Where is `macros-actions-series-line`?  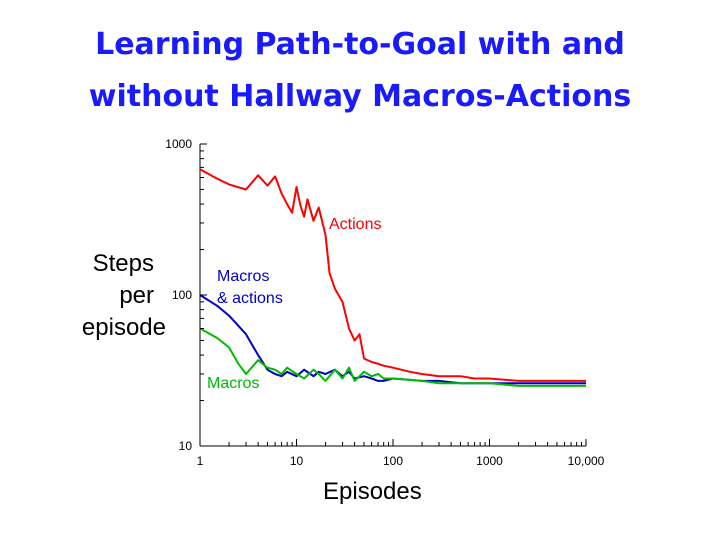 macros-actions-series-line is located at coordinates (392, 339).